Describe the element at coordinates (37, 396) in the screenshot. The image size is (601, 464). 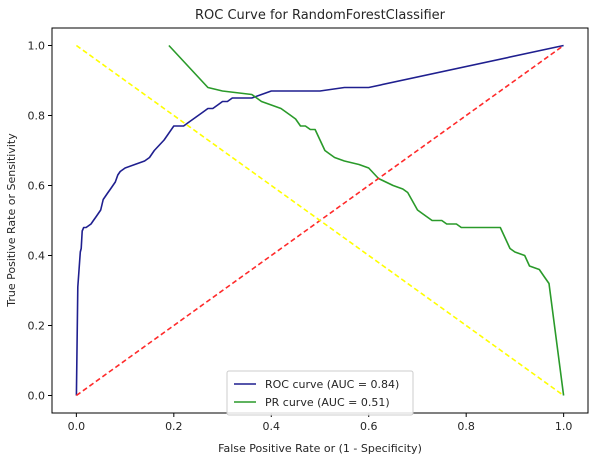
I see `y-tick-label: 0.0` at that location.